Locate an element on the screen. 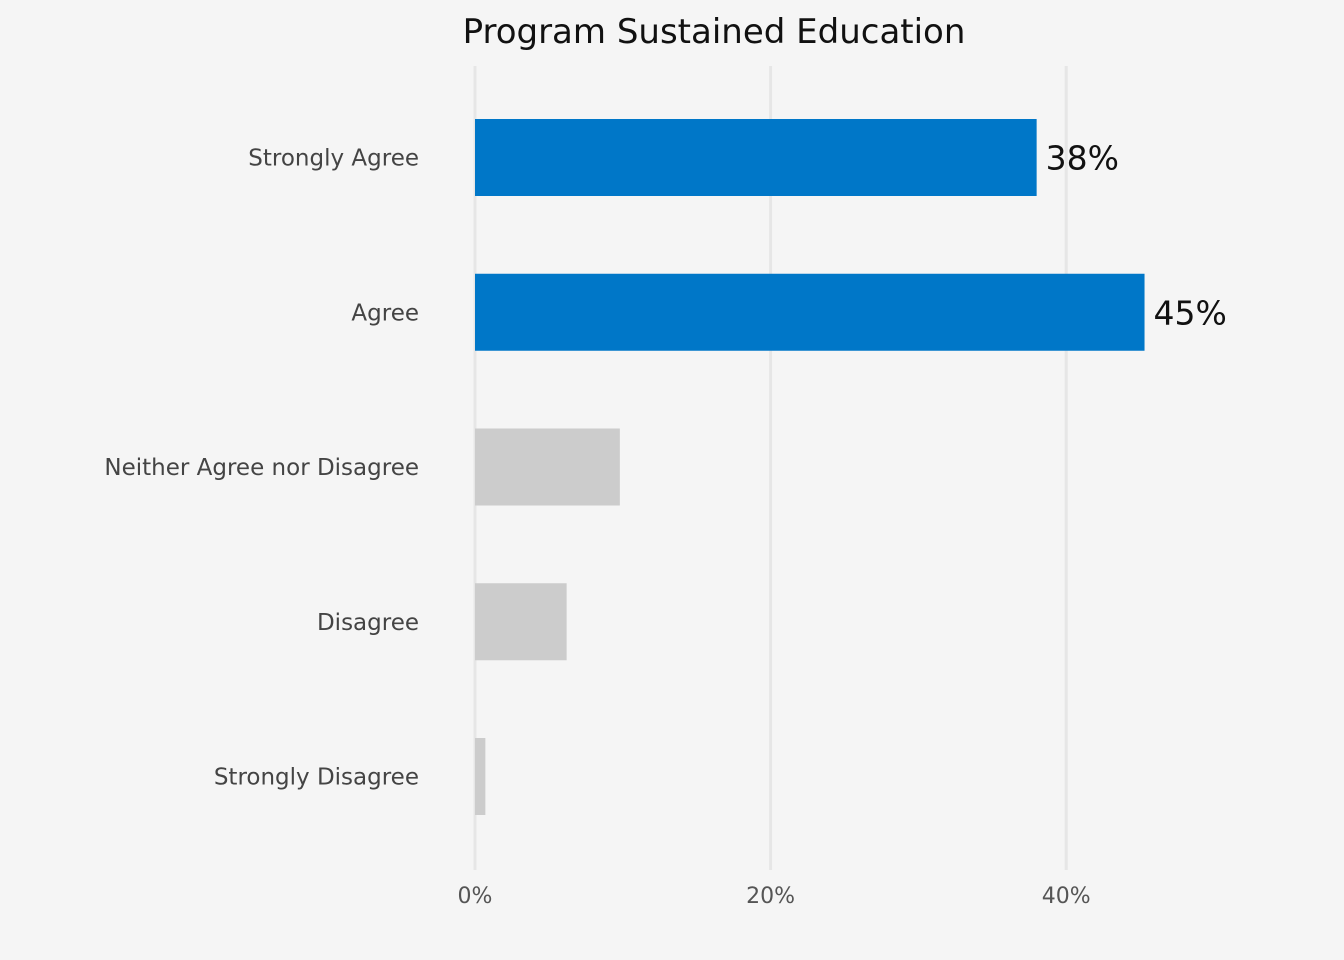  x-tick-label: 40% is located at coordinates (1066, 896).